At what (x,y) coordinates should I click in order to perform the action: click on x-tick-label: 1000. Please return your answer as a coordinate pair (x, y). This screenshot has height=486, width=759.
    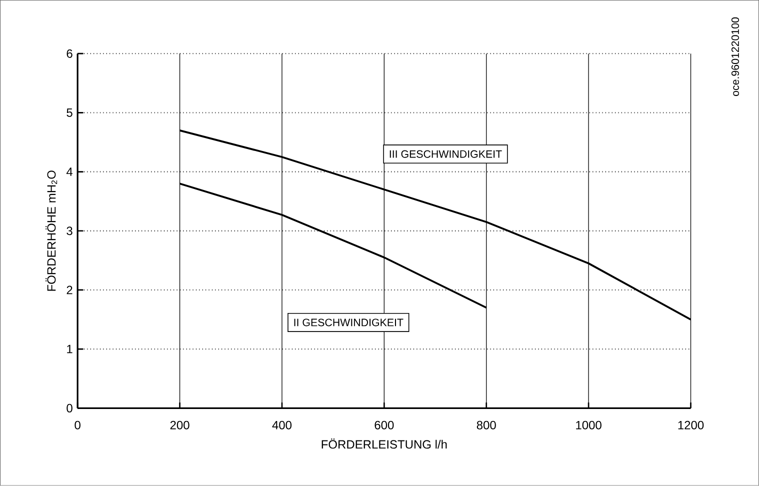
    Looking at the image, I should click on (589, 425).